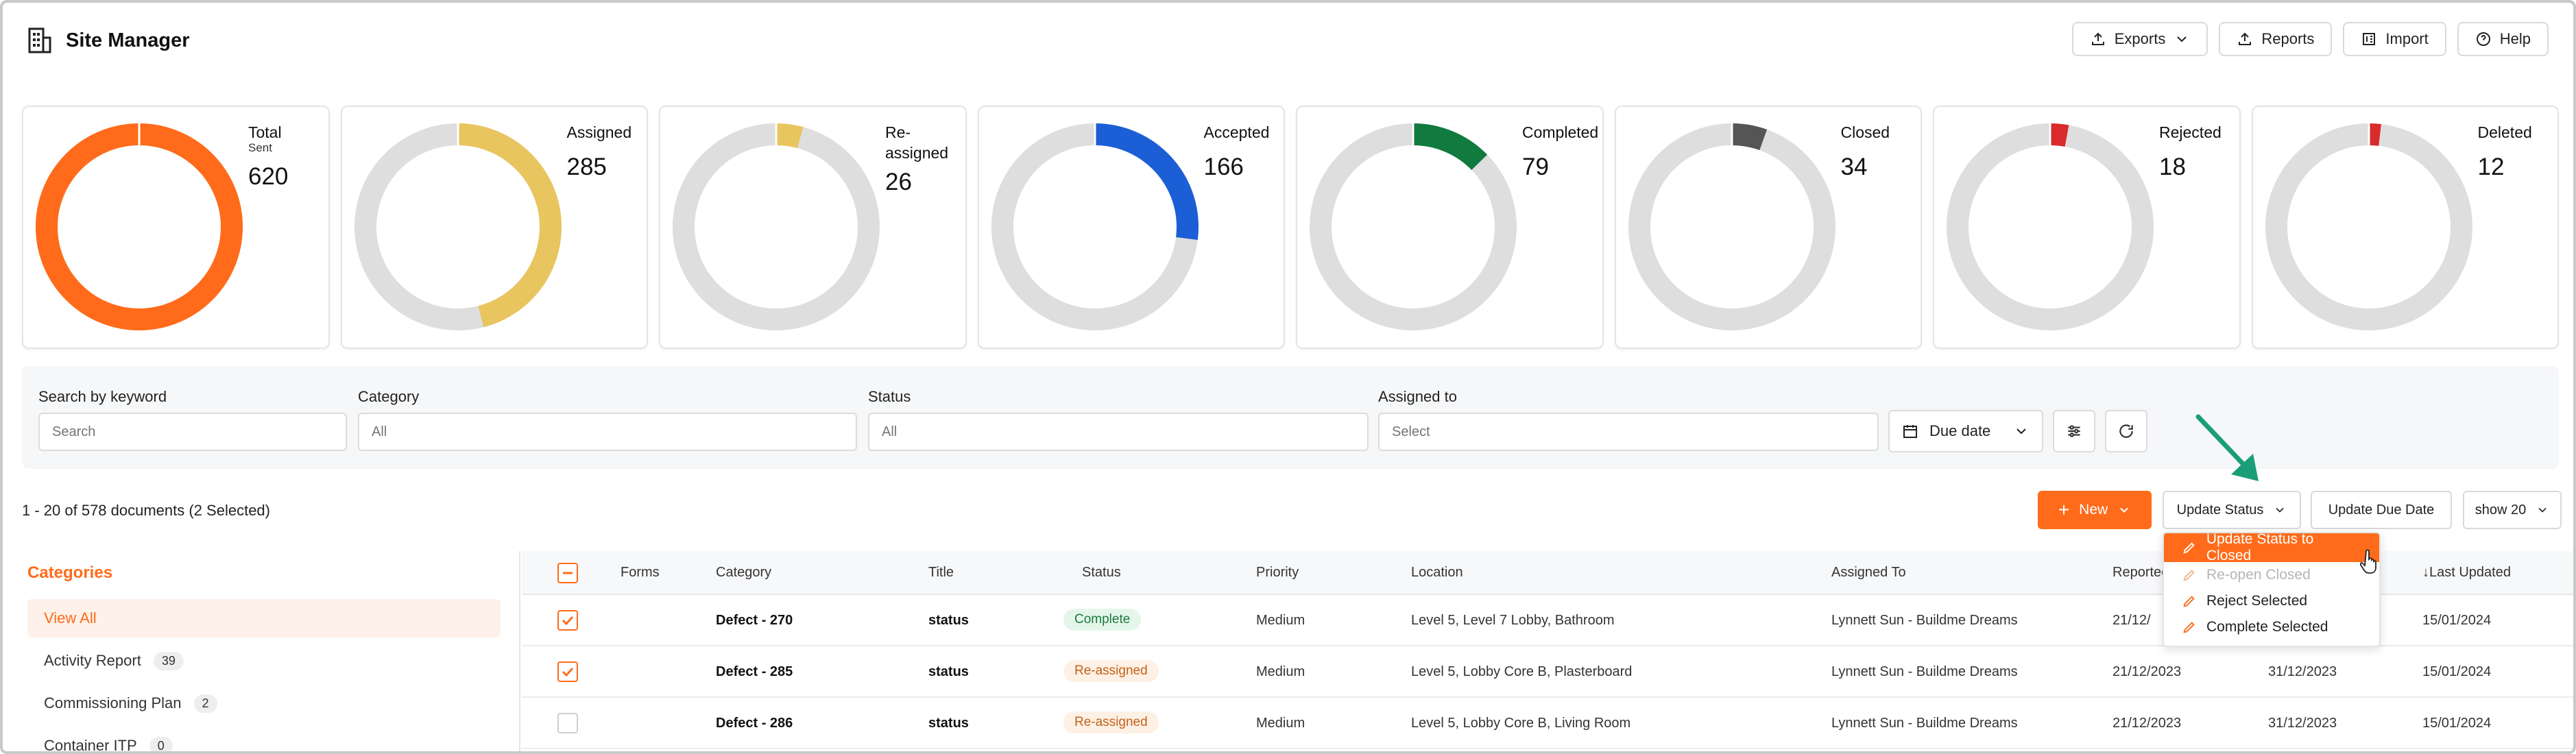 This screenshot has width=2576, height=754. Describe the element at coordinates (2395, 39) in the screenshot. I see `import-button: Import` at that location.